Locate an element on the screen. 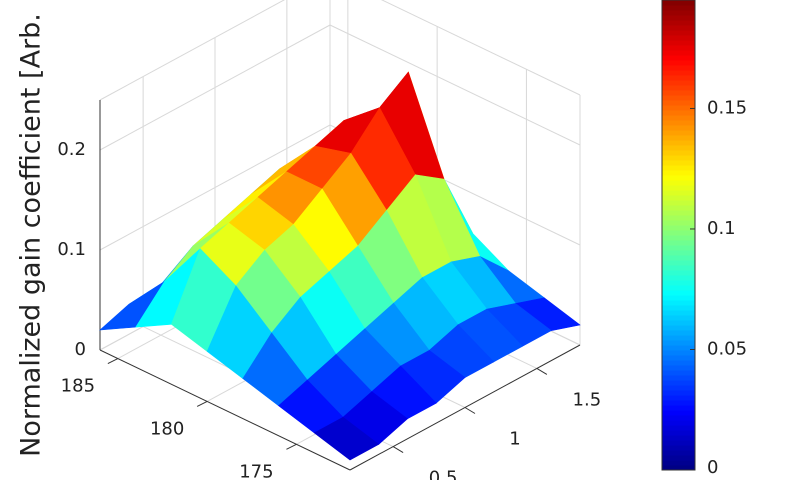 The height and width of the screenshot is (480, 800). y-tick-label: 185 is located at coordinates (78, 386).